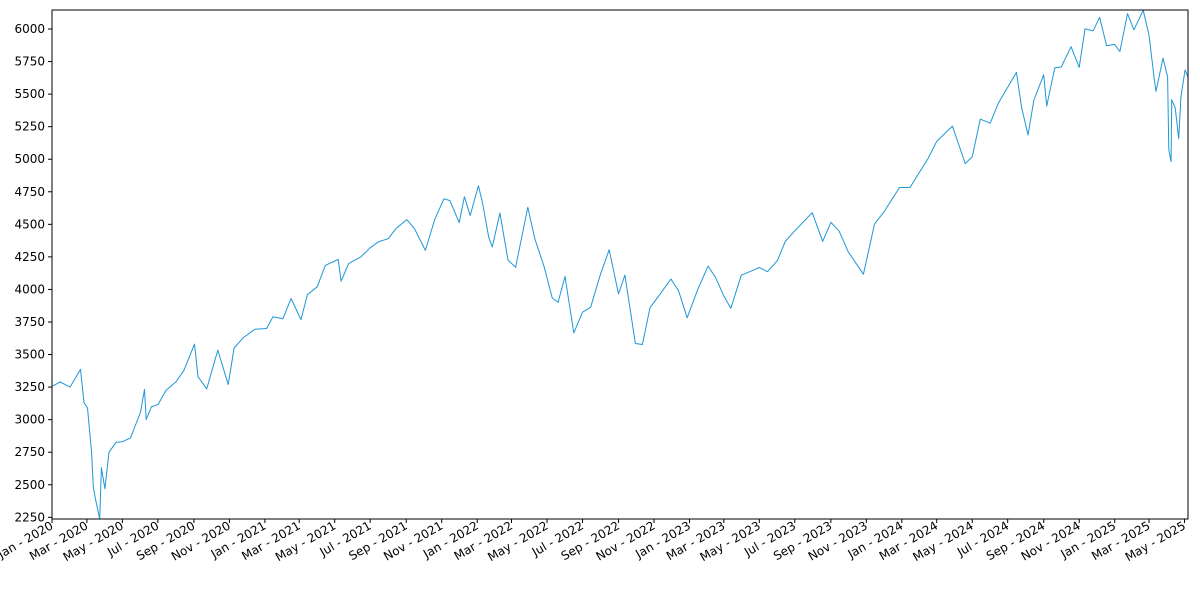 The width and height of the screenshot is (1200, 600). I want to click on y-tick-label: 2500, so click(29, 485).